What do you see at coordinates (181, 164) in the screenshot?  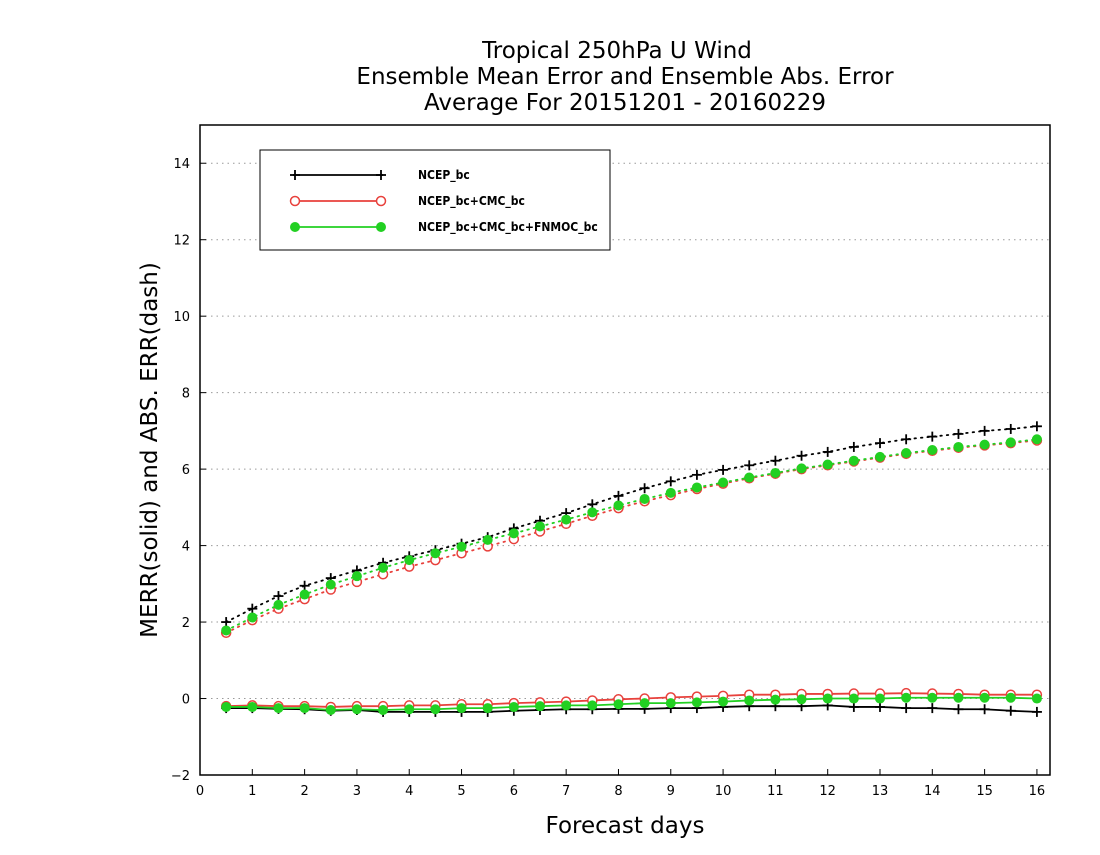 I see `y-tick-label: 14` at bounding box center [181, 164].